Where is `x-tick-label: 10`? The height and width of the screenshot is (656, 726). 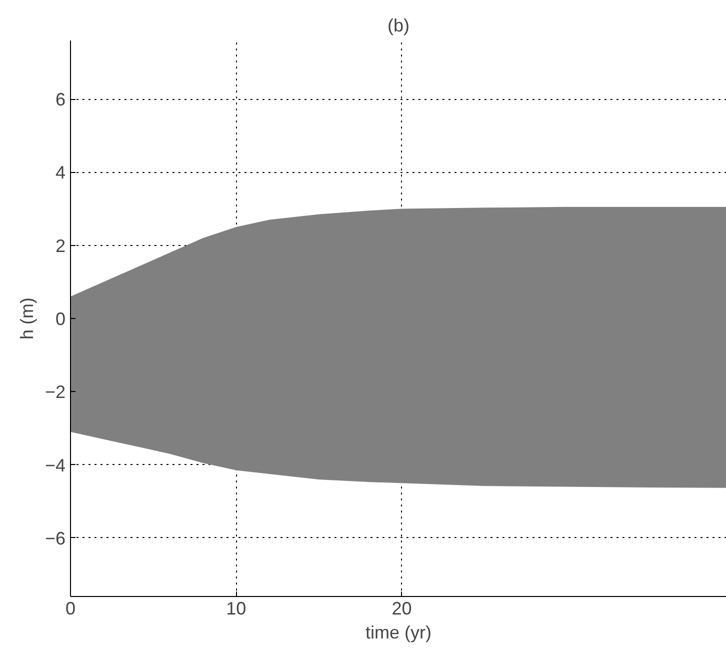
x-tick-label: 10 is located at coordinates (236, 608).